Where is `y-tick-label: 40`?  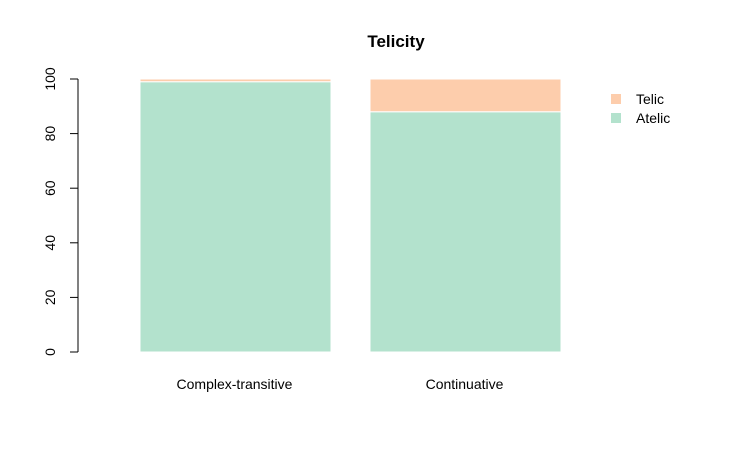 y-tick-label: 40 is located at coordinates (50, 243).